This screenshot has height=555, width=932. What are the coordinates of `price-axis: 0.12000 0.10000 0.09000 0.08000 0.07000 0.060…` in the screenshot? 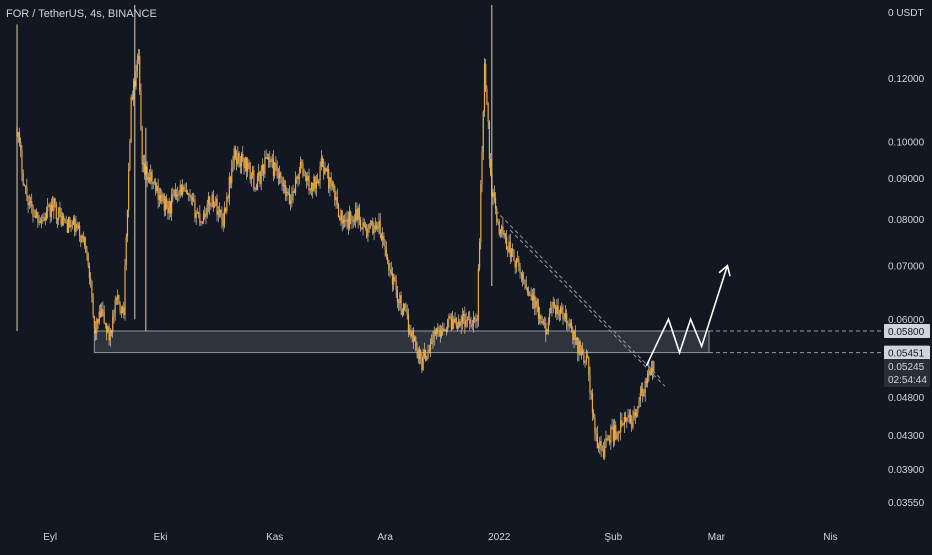 It's located at (907, 291).